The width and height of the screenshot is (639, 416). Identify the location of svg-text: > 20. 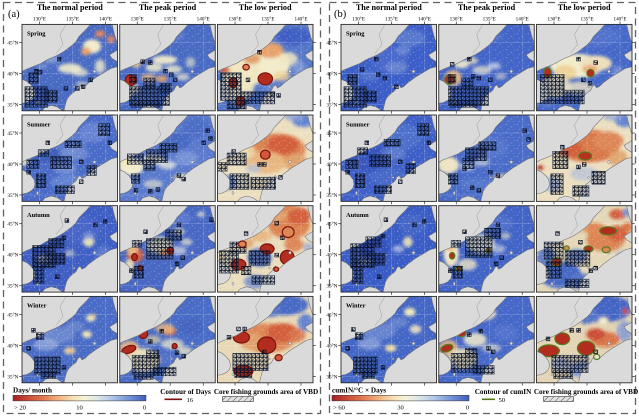
(20, 407).